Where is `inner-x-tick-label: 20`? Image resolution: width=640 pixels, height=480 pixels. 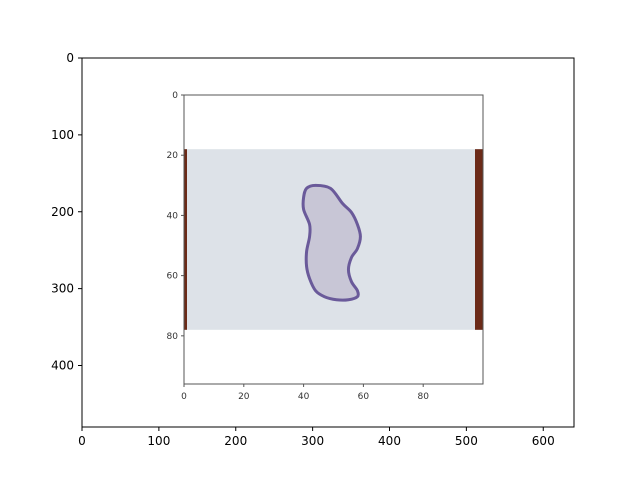
inner-x-tick-label: 20 is located at coordinates (244, 397).